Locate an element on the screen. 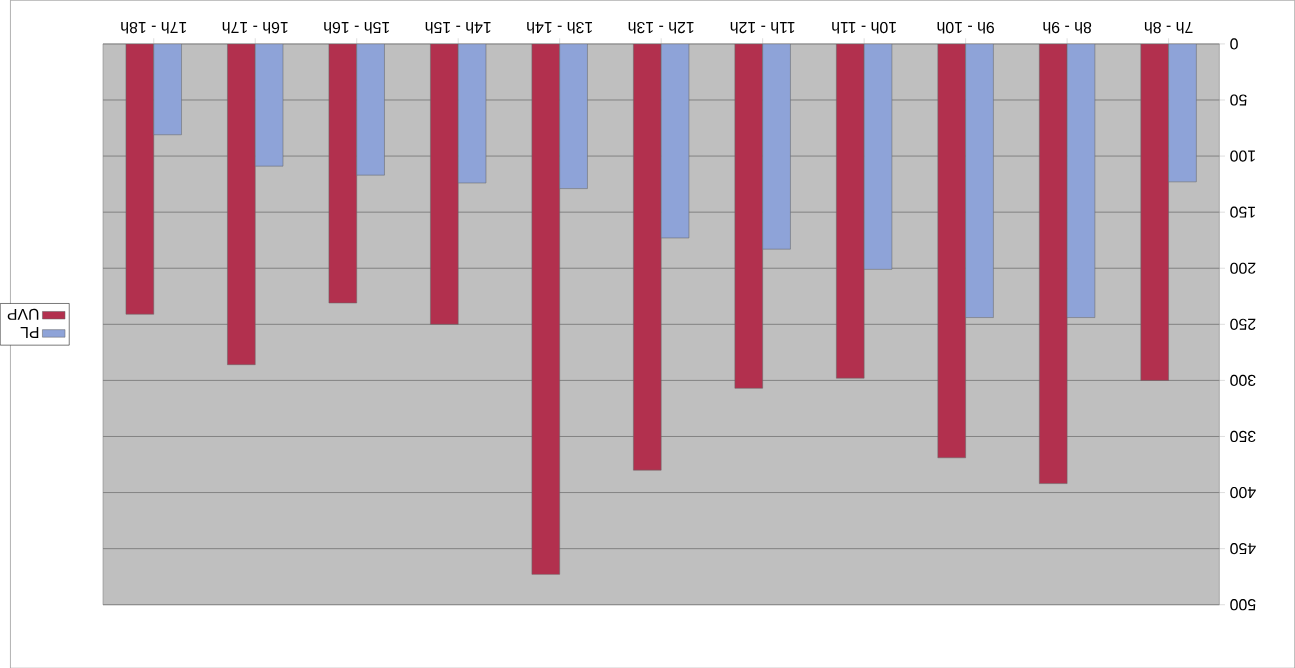 Image resolution: width=1295 pixels, height=668 pixels. legend-label: PL is located at coordinates (29, 332).